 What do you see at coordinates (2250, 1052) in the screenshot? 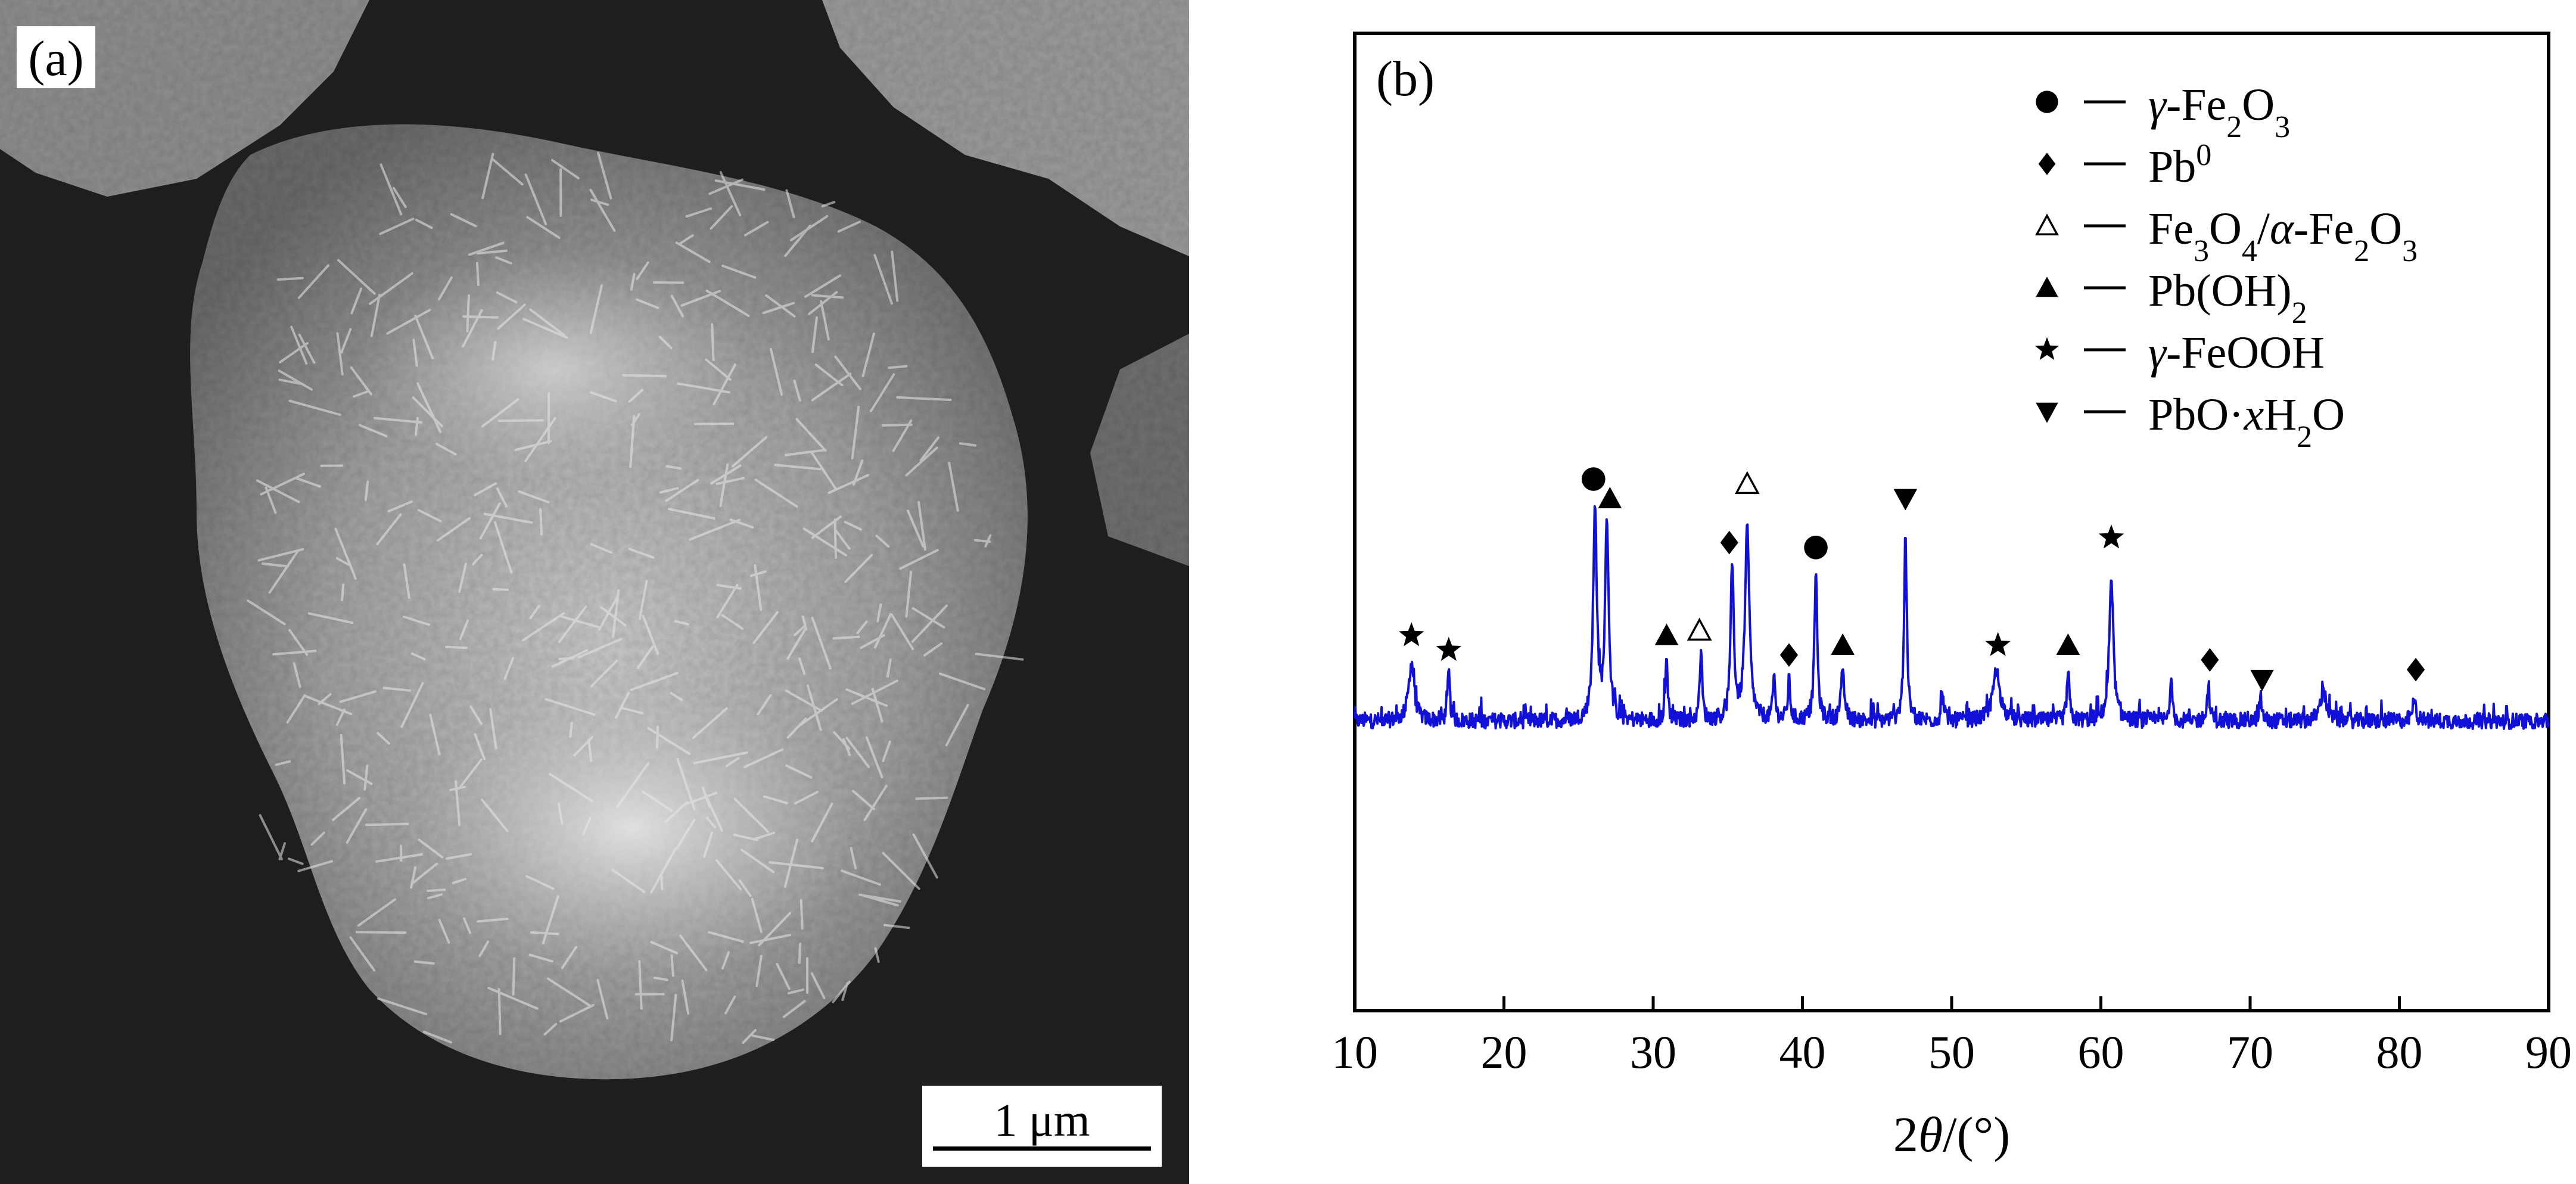
I see `x-tick-label: 70` at bounding box center [2250, 1052].